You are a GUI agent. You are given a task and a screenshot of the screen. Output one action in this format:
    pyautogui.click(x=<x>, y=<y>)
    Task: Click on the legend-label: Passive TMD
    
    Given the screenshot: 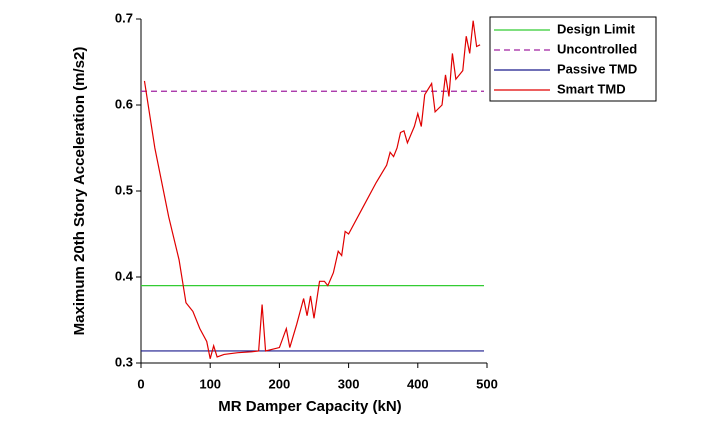 What is the action you would take?
    pyautogui.click(x=597, y=68)
    